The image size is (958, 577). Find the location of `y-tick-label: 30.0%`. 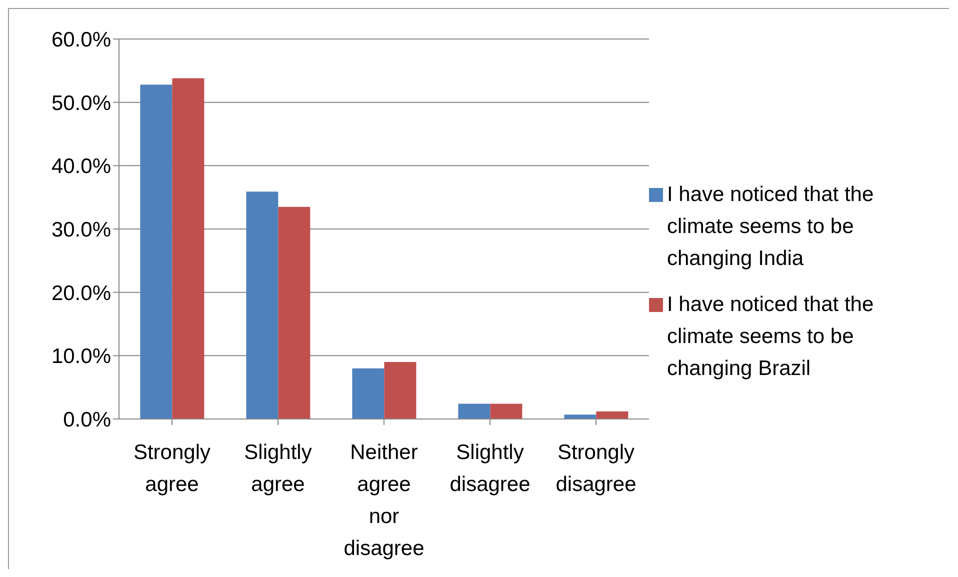

y-tick-label: 30.0% is located at coordinates (81, 230).